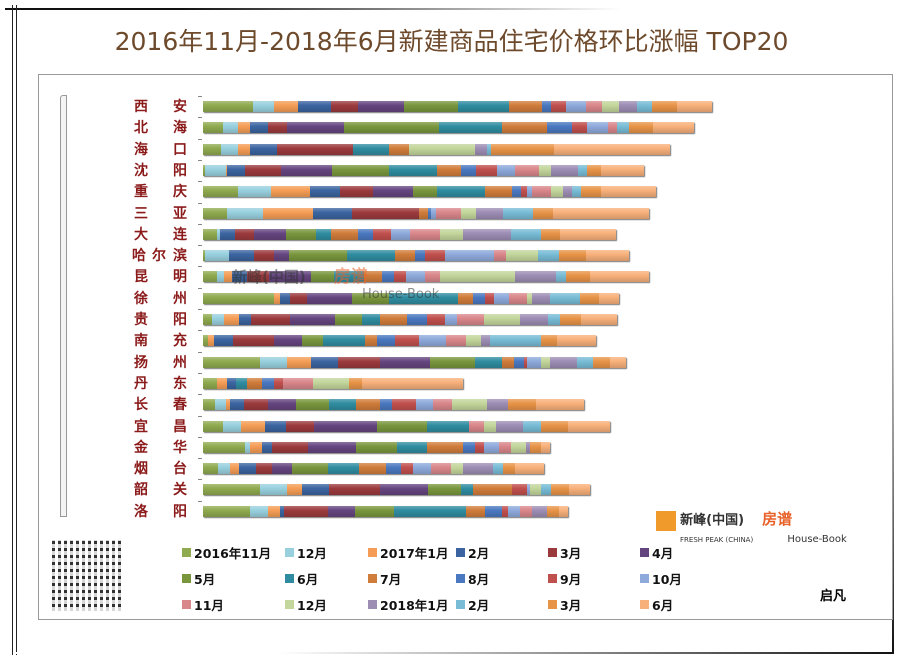  Describe the element at coordinates (777, 519) in the screenshot. I see `footer-brand2: 房谱` at that location.